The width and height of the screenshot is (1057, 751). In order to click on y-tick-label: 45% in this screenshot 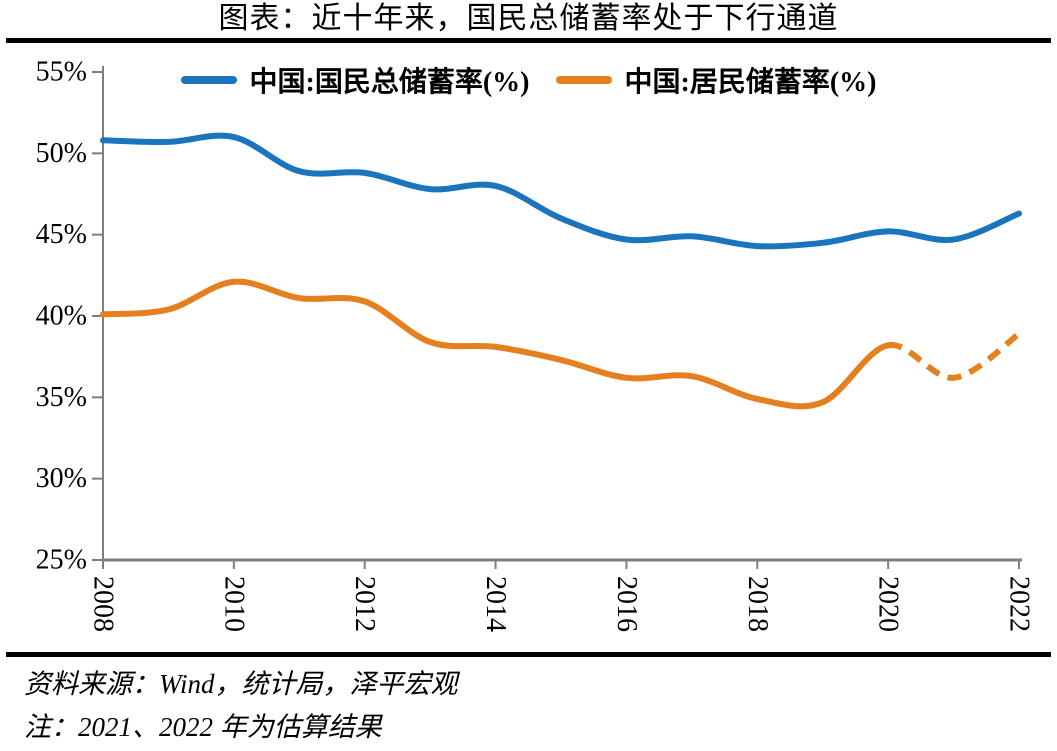, I will do `click(61, 234)`.